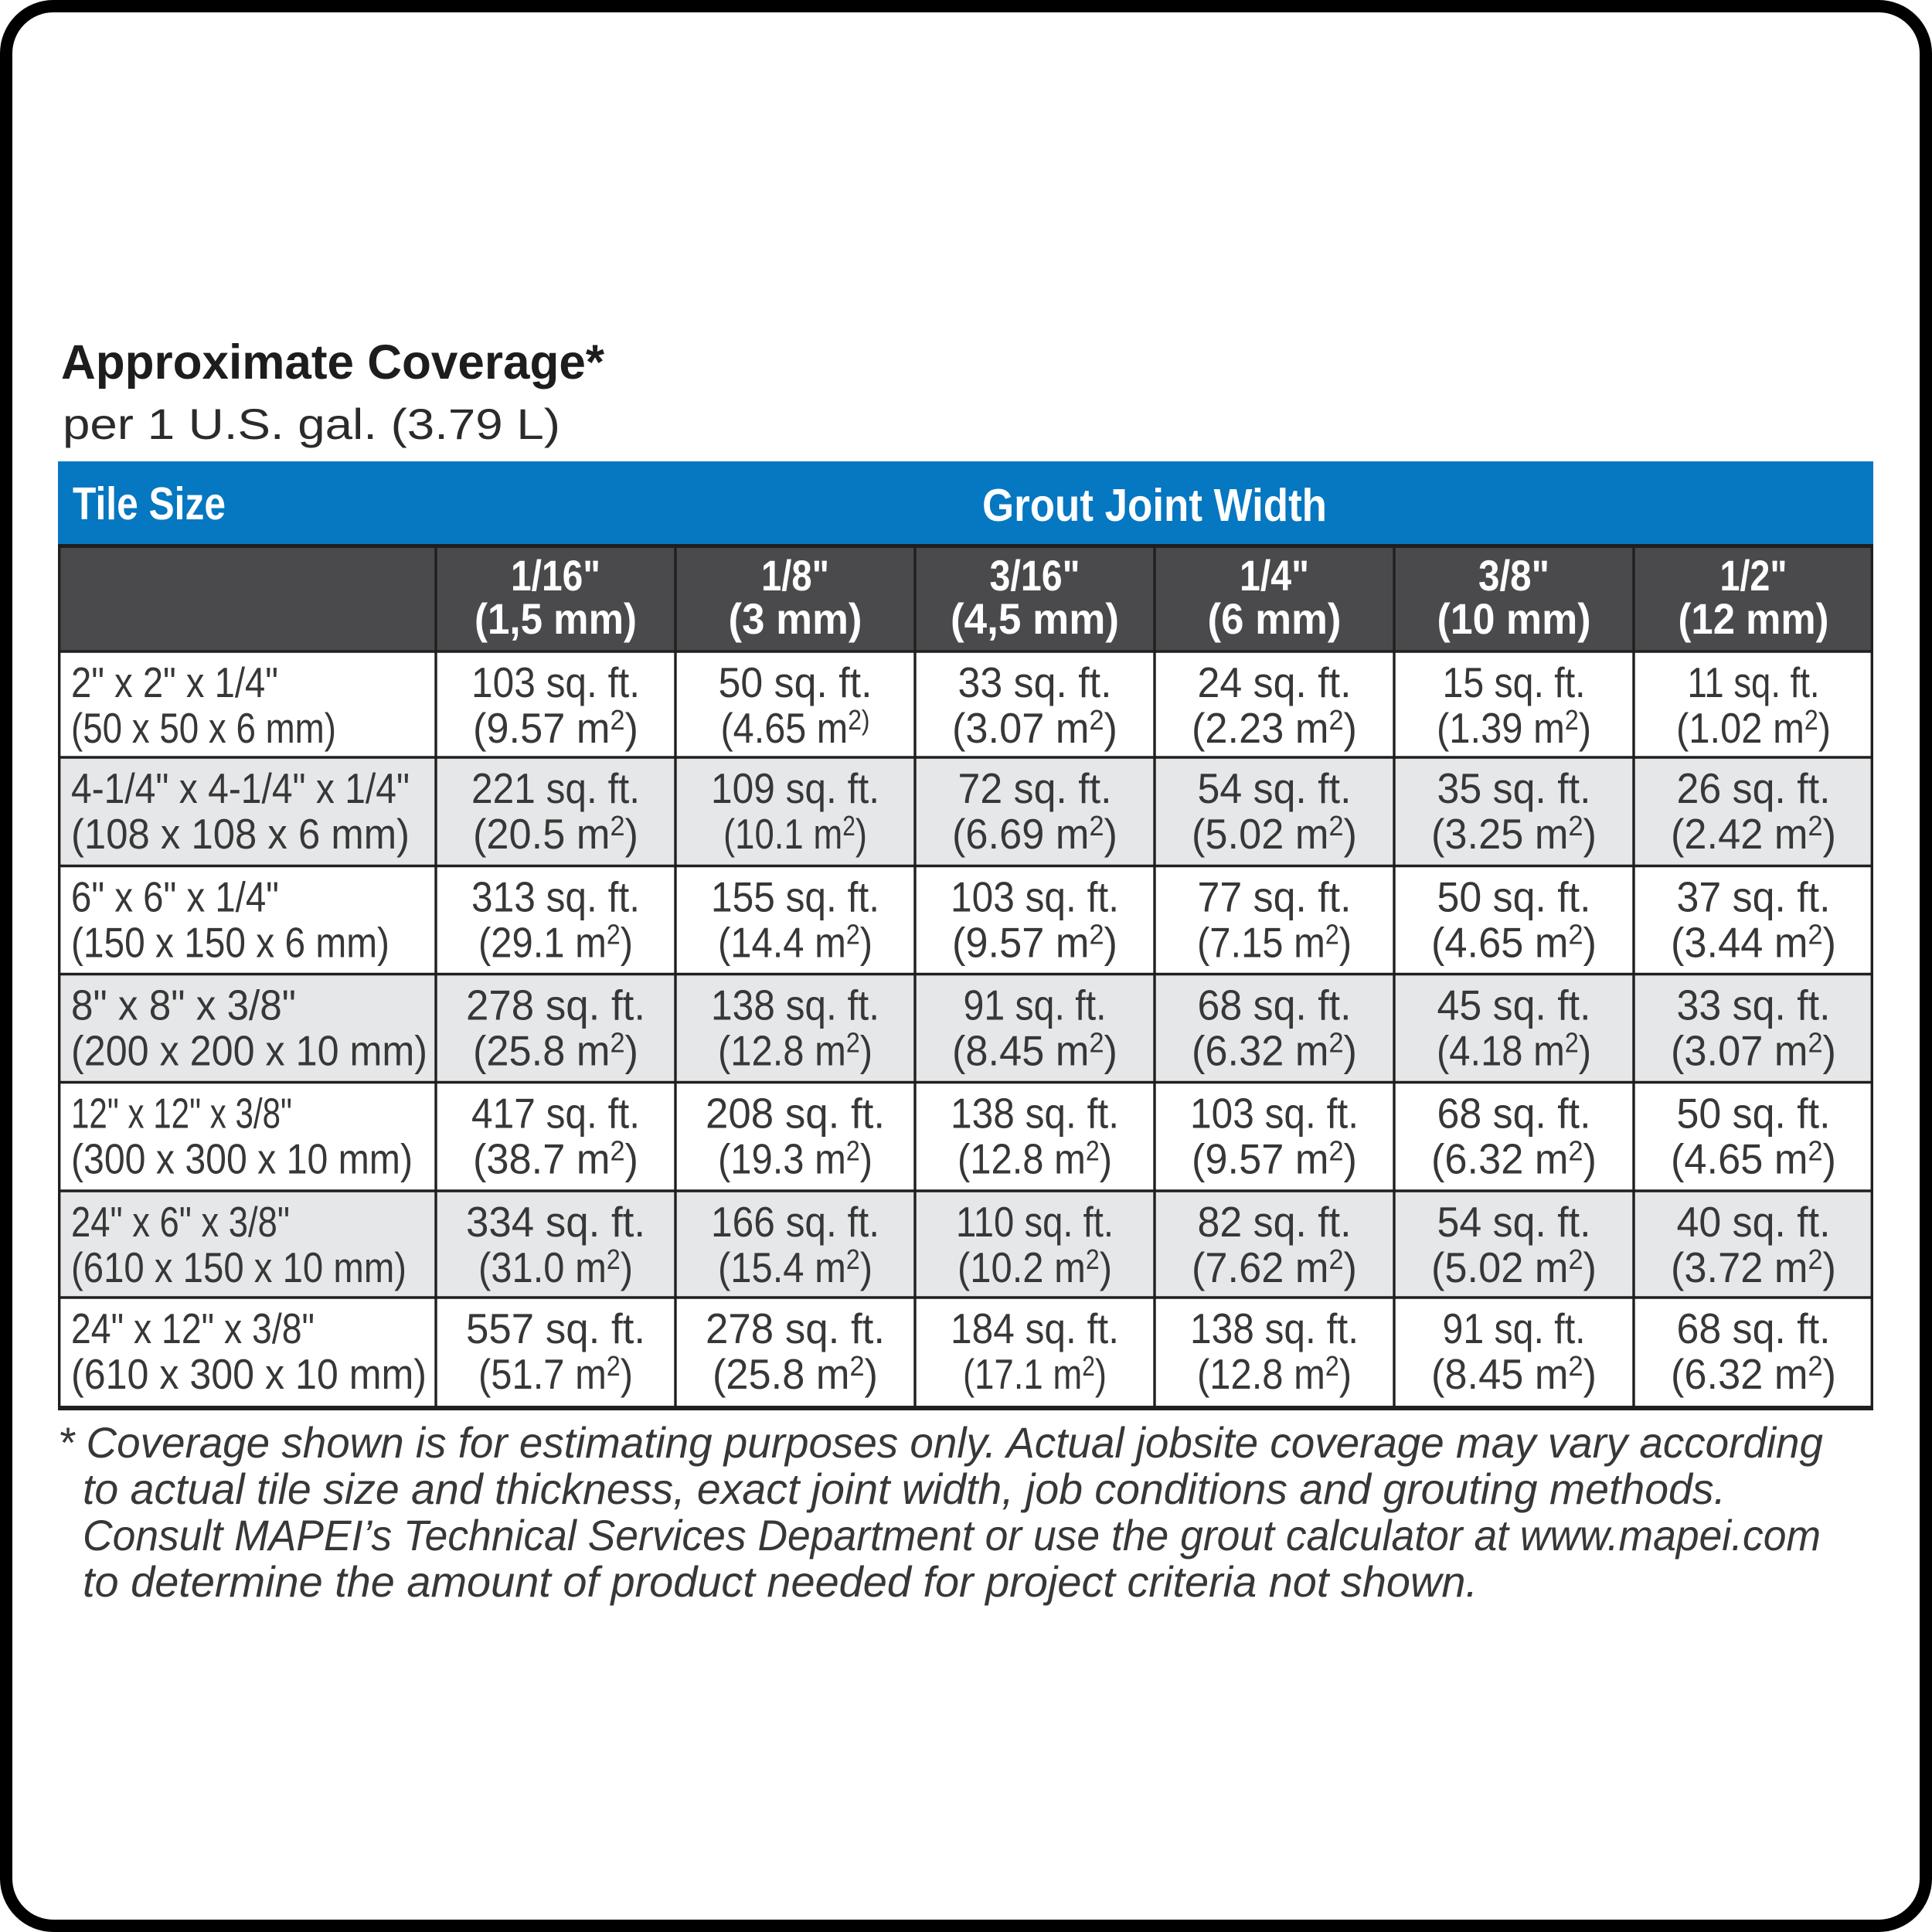 The height and width of the screenshot is (1932, 1932). I want to click on svg-text: 26 sq. ft., so click(1754, 788).